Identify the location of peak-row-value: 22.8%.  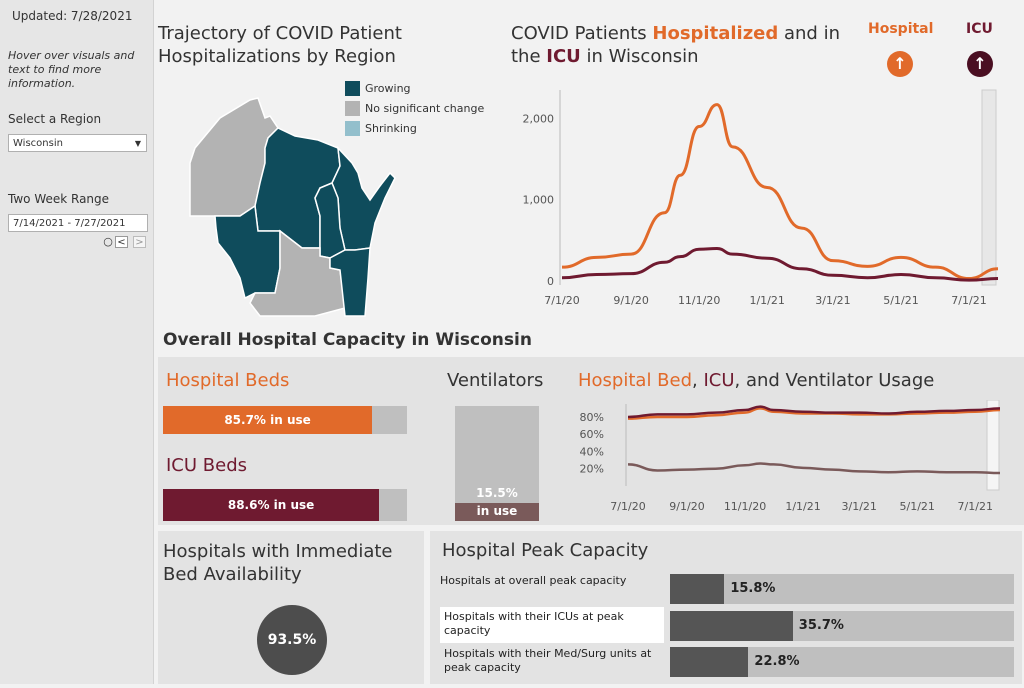
(777, 661).